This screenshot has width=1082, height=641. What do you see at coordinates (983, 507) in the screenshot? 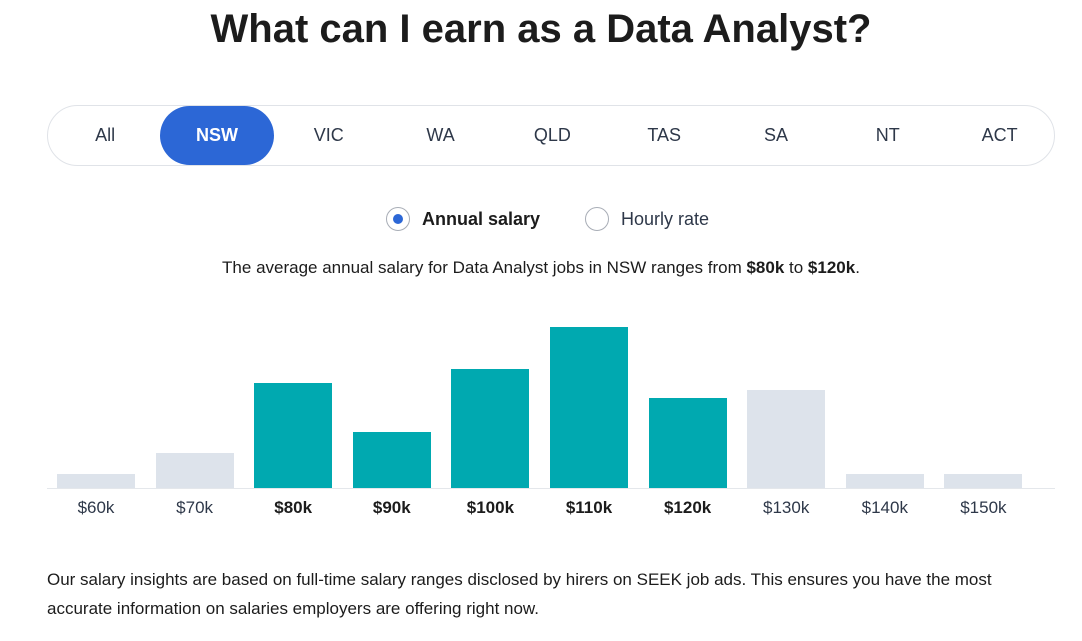
I see `x-tick-label: $150k` at bounding box center [983, 507].